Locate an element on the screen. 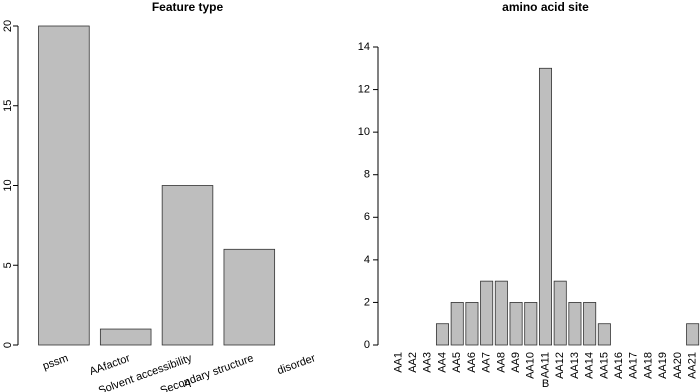 Image resolution: width=700 pixels, height=392 pixels. x-tick-label: AA8 is located at coordinates (501, 362).